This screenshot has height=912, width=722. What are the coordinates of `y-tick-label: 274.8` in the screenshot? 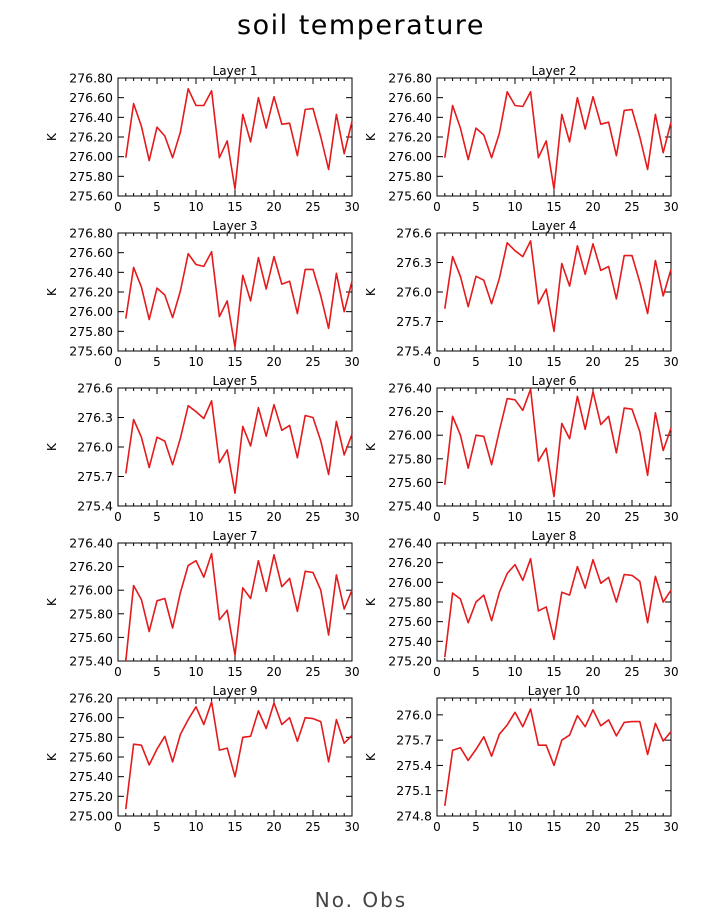 It's located at (414, 816).